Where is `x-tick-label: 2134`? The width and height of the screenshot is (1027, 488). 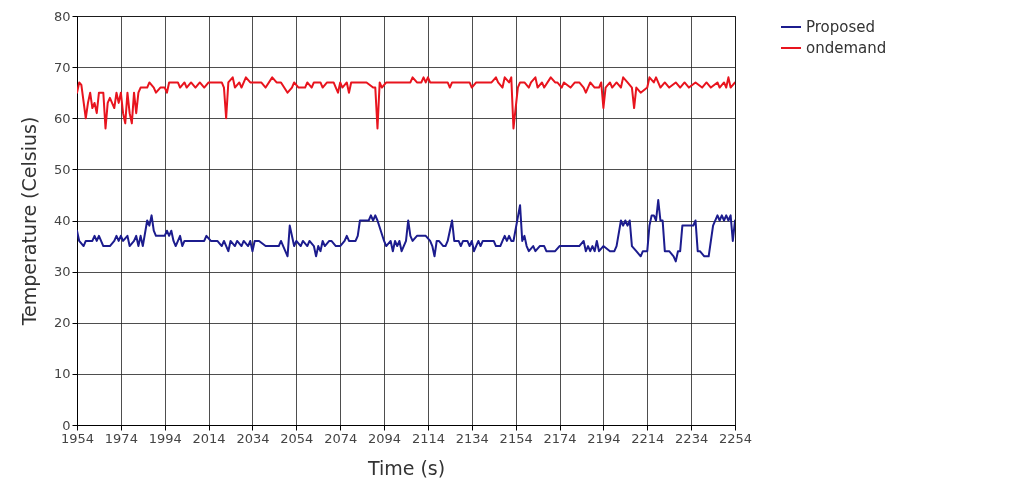
x-tick-label: 2134 is located at coordinates (472, 438).